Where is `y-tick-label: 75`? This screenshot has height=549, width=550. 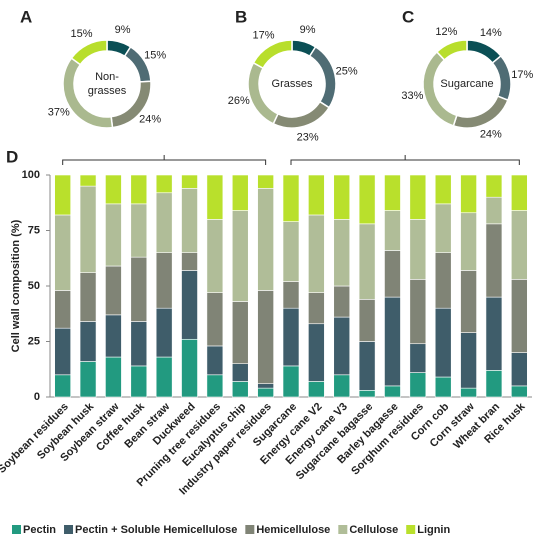 y-tick-label: 75 is located at coordinates (34, 230).